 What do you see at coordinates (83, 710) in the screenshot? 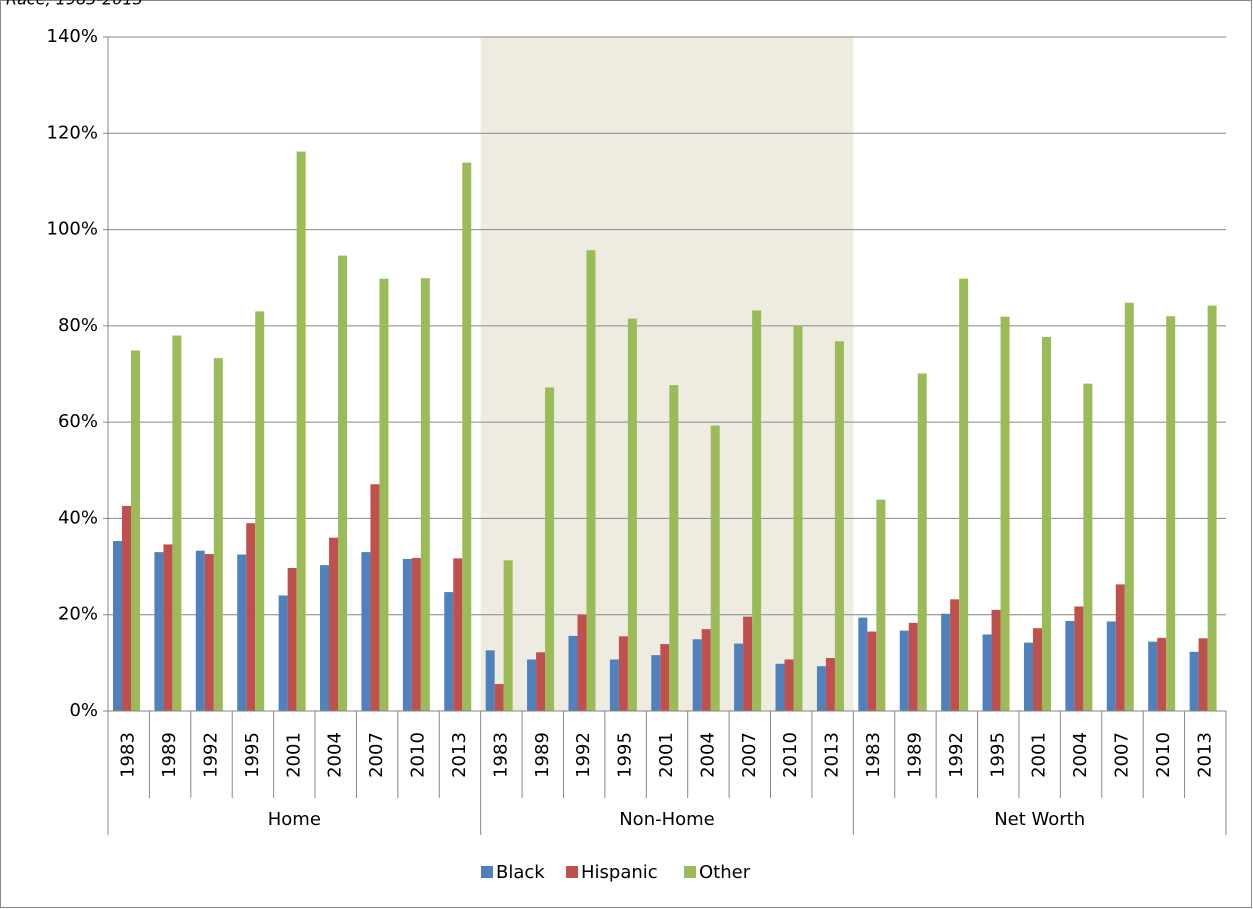
I see `y-tick-label: 0%` at bounding box center [83, 710].